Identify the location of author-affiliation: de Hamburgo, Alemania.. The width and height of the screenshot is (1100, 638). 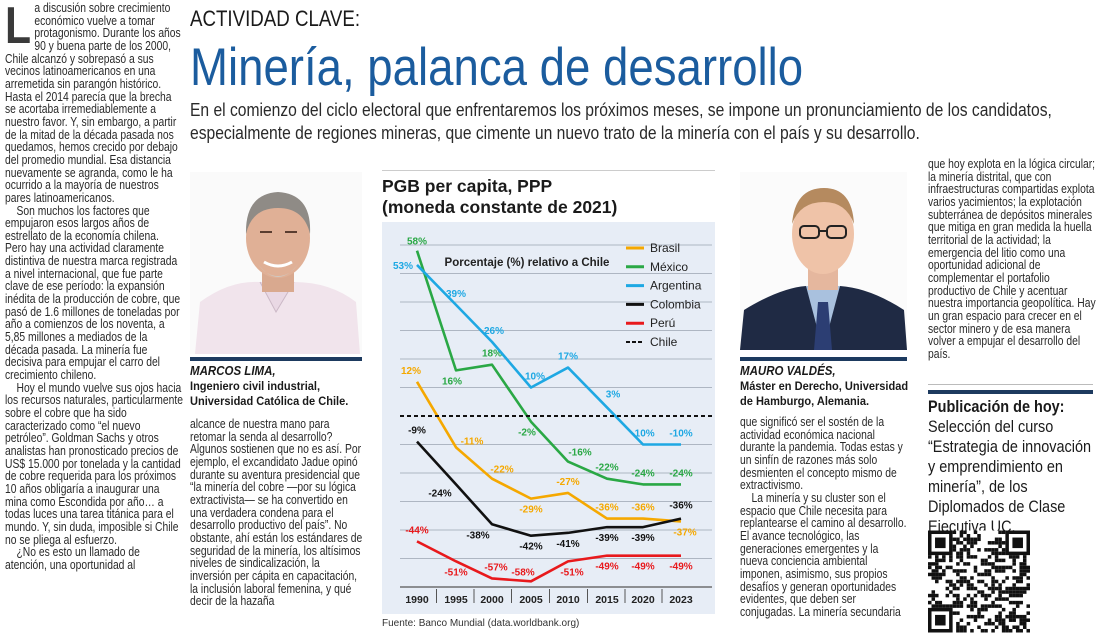
(805, 401).